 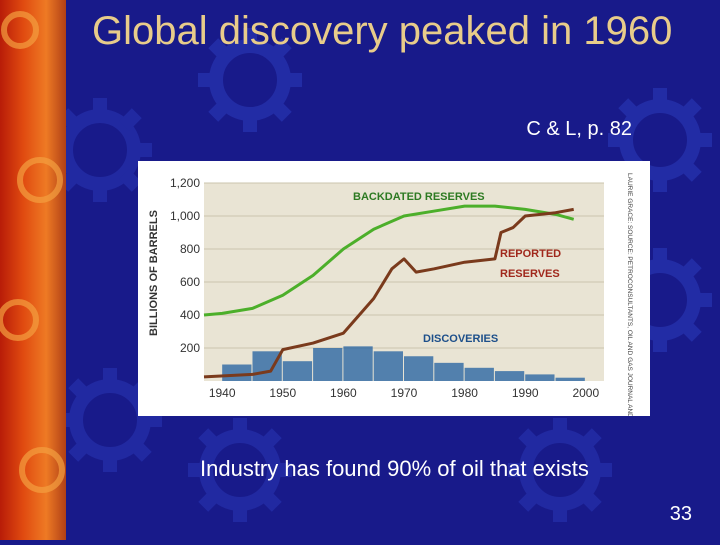 What do you see at coordinates (185, 216) in the screenshot?
I see `y-tick-label: 1,000` at bounding box center [185, 216].